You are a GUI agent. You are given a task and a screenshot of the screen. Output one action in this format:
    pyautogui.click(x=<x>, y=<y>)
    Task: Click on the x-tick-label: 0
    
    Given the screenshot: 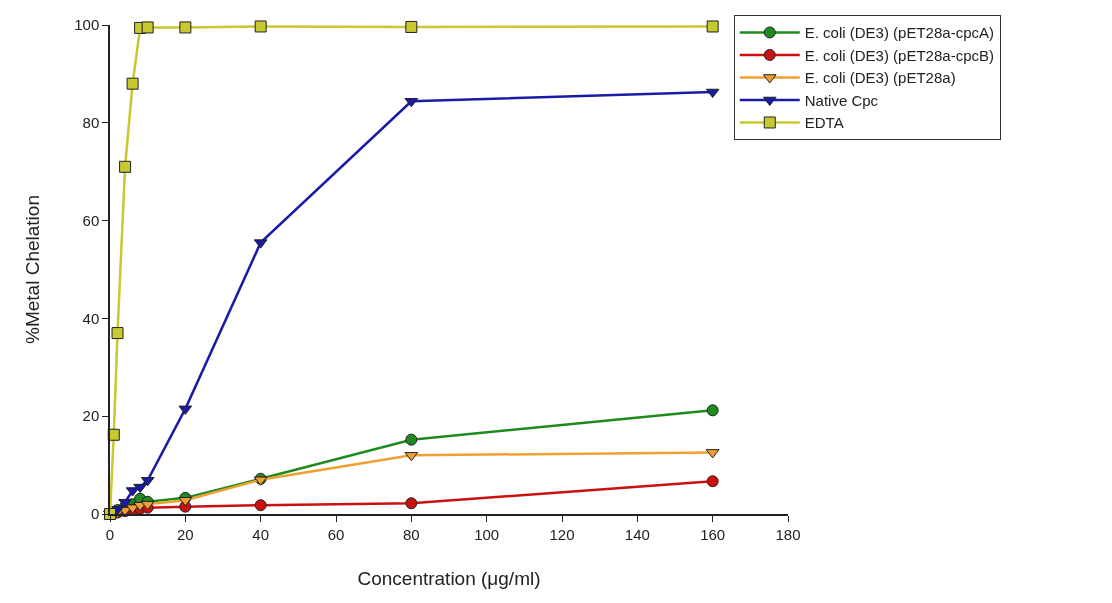 What is the action you would take?
    pyautogui.click(x=110, y=534)
    